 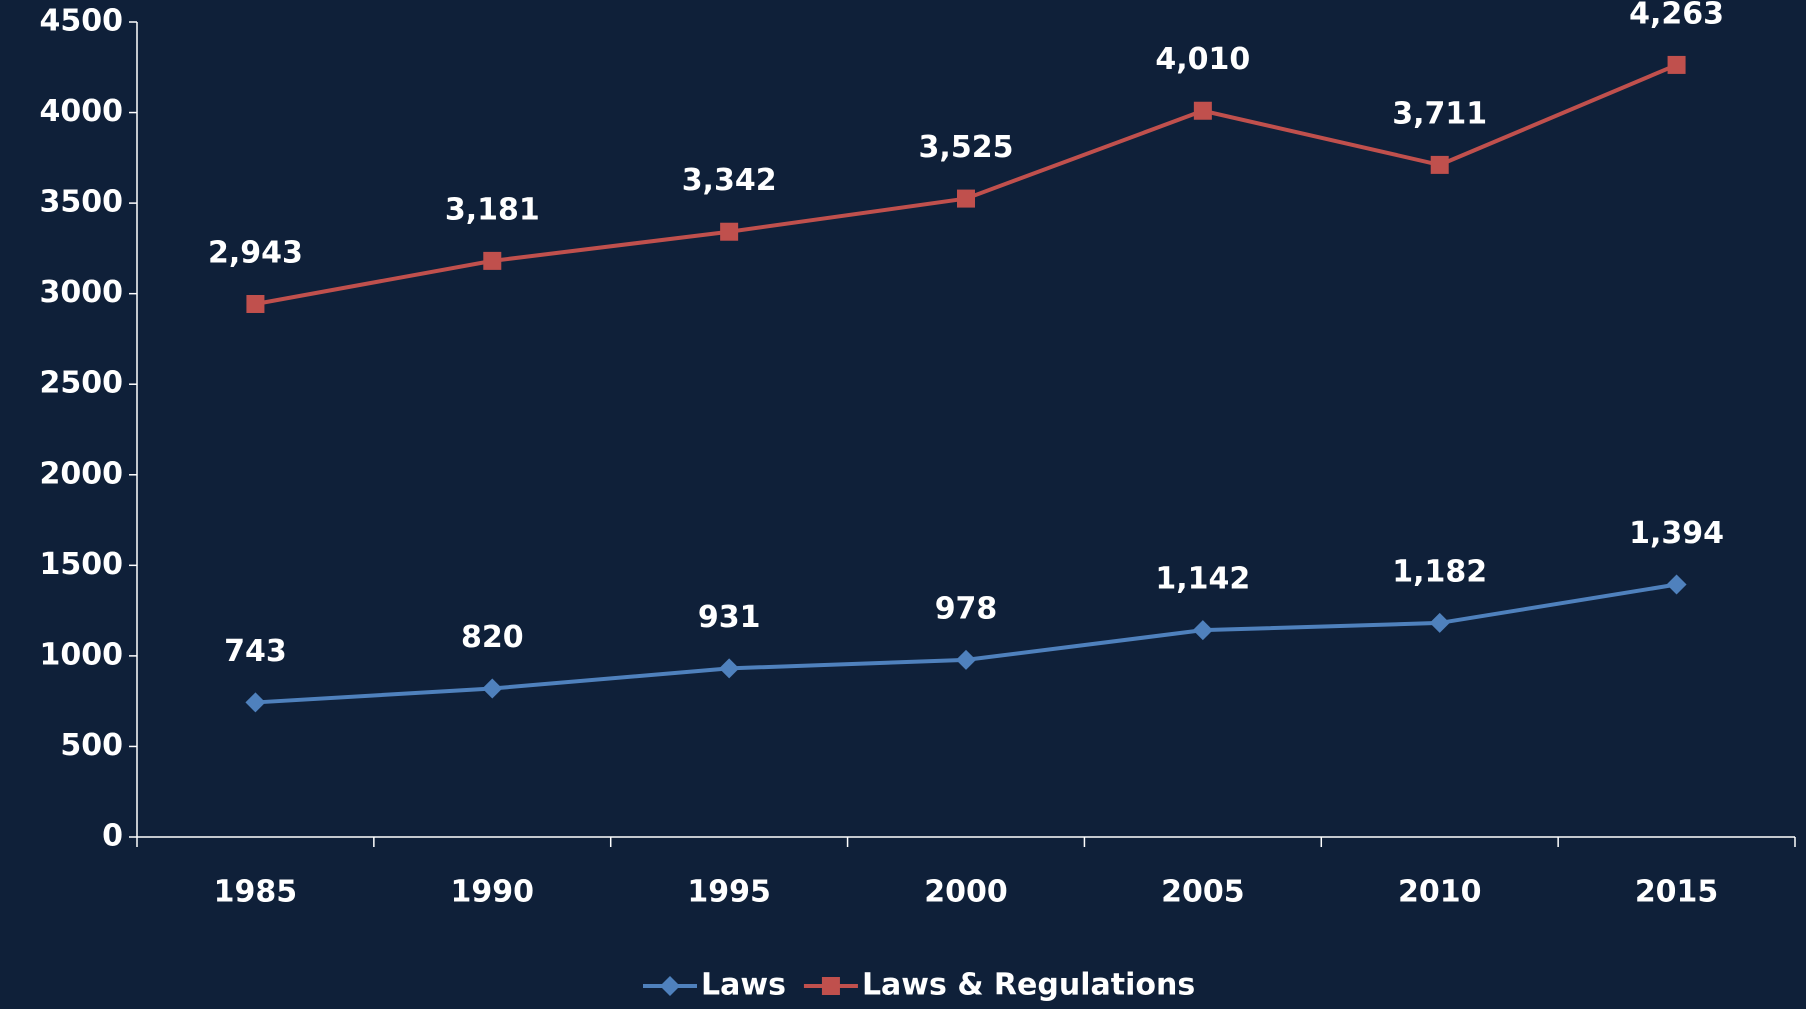 I want to click on x-tick-label: 1985, so click(x=256, y=892).